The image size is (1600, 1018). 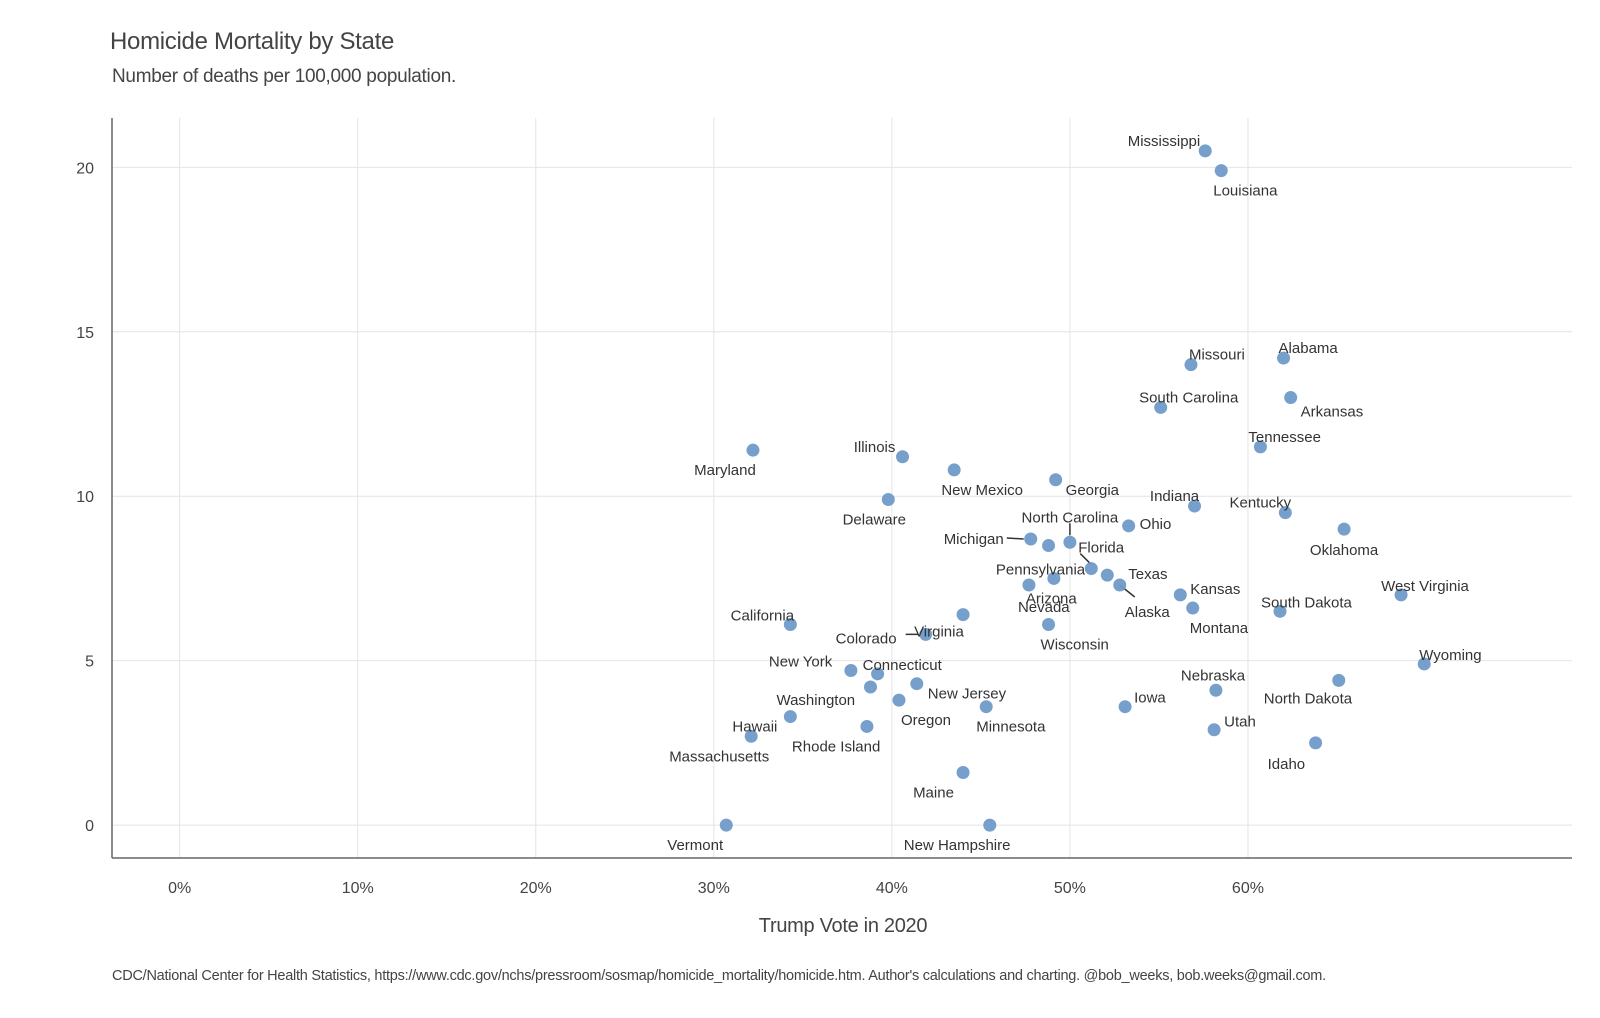 I want to click on point-label: Kentucky, so click(x=1260, y=503).